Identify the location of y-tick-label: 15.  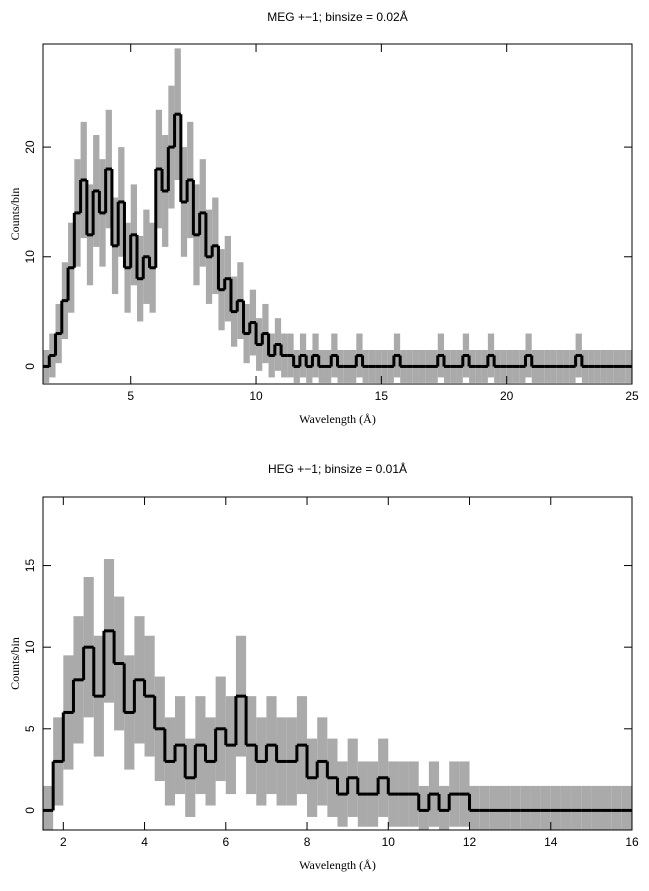
(30, 566).